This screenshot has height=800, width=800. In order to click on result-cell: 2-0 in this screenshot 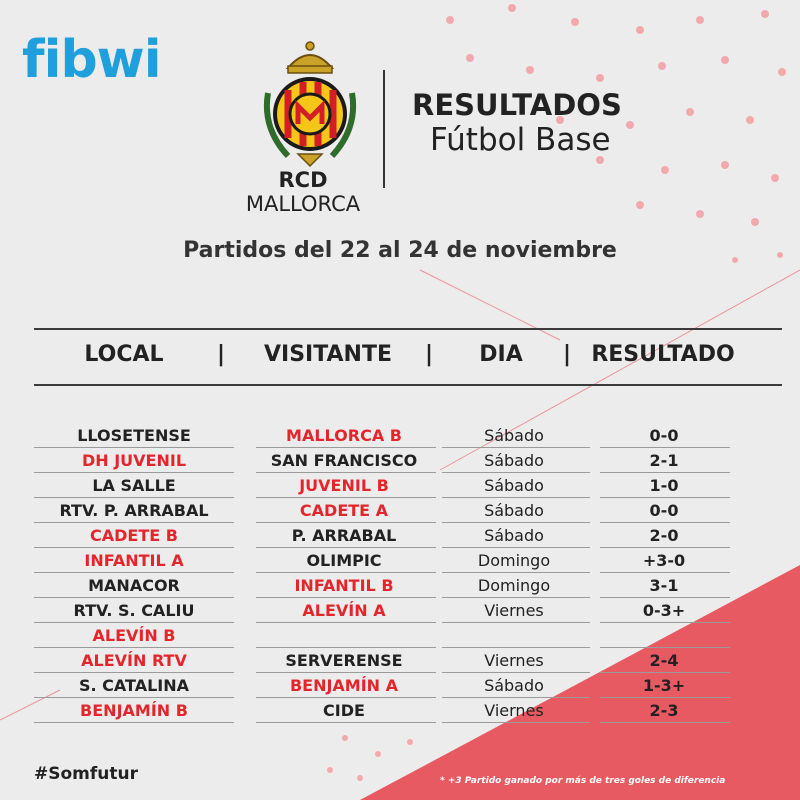, I will do `click(664, 535)`.